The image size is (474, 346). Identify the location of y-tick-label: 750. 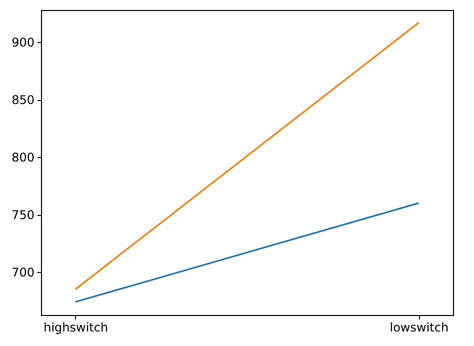
(23, 215).